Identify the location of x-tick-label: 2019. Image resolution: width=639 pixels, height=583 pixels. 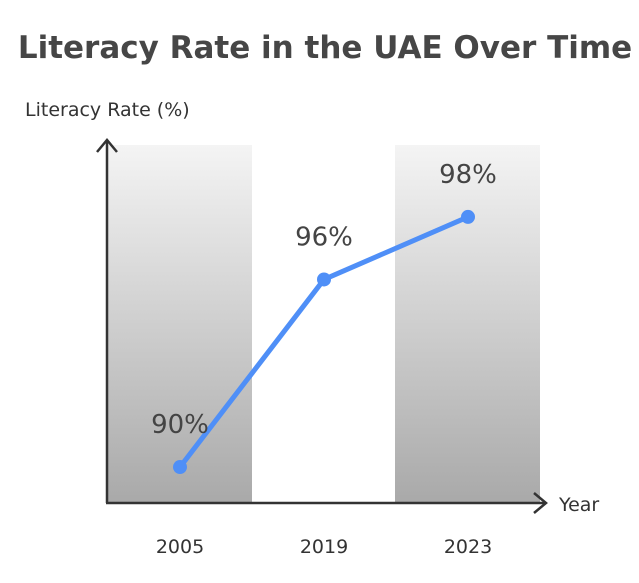
(324, 547).